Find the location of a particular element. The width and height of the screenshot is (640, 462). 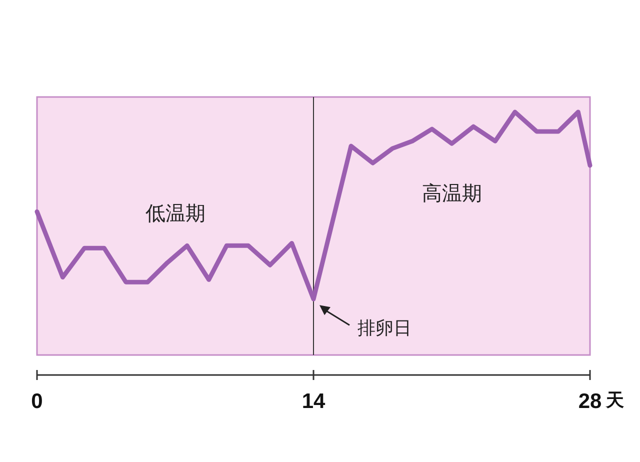

band-label: 低温期 is located at coordinates (175, 213).